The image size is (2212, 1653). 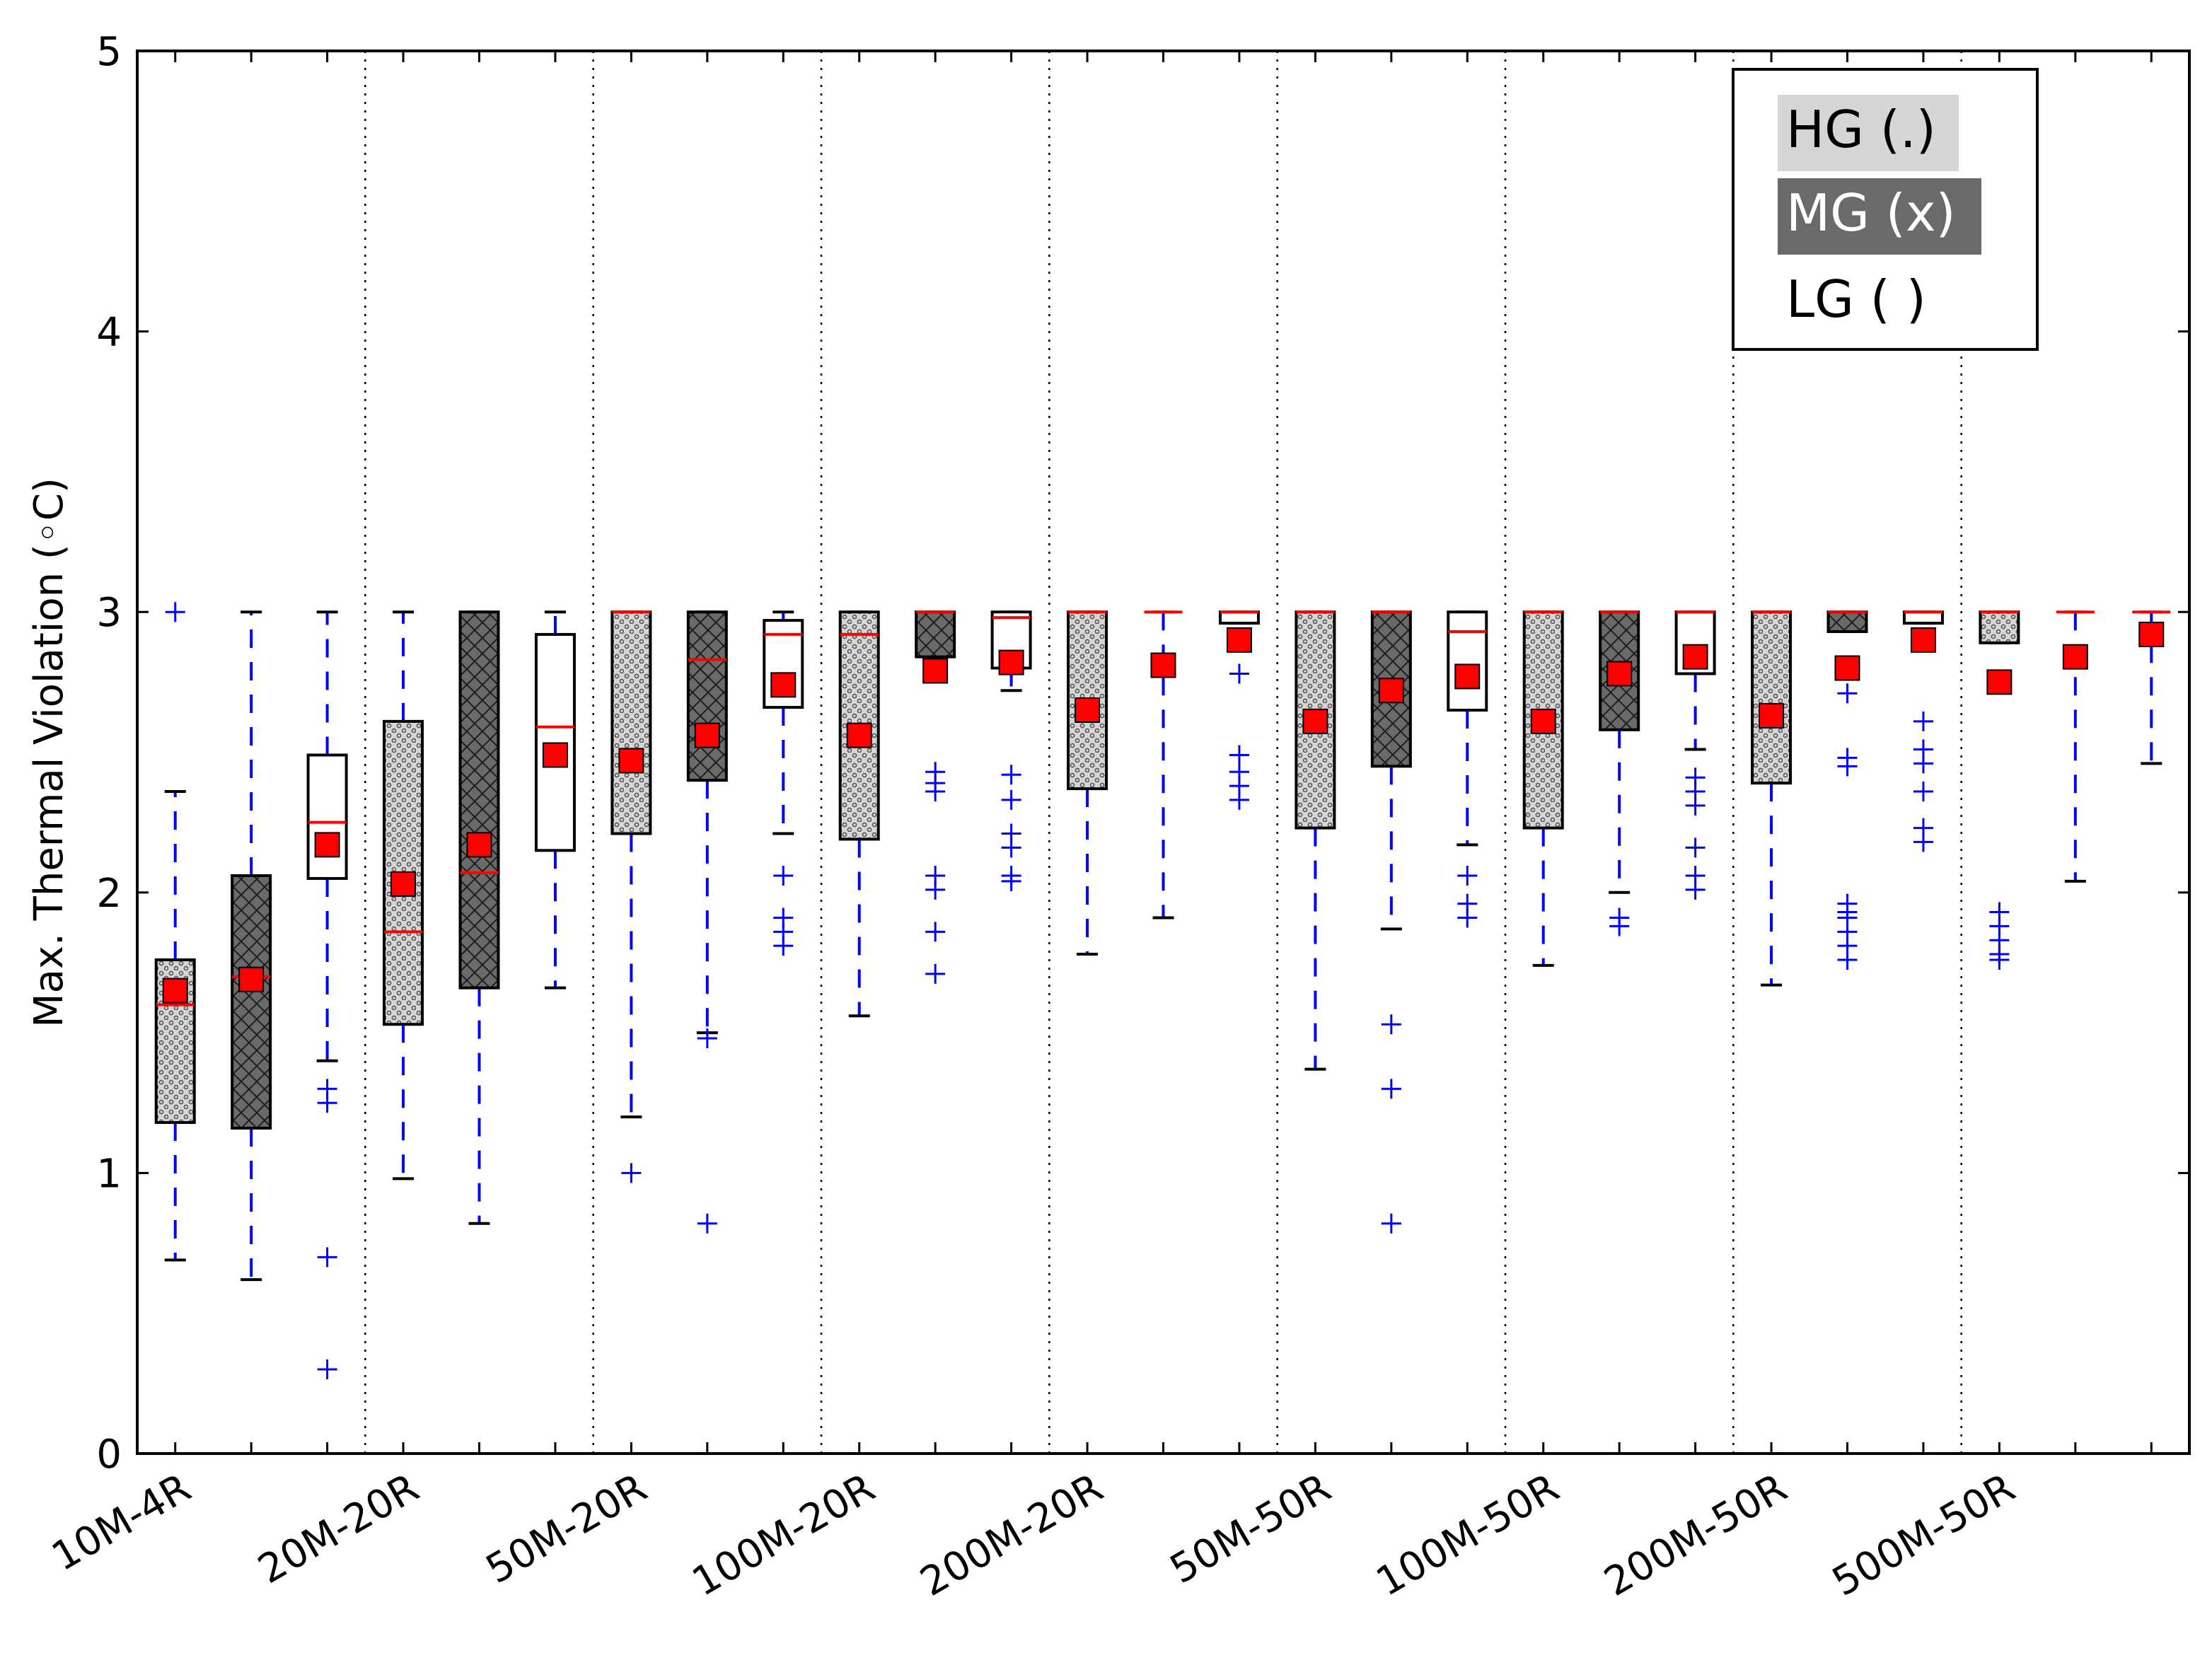 I want to click on legend-swatch-hg, so click(x=1868, y=133).